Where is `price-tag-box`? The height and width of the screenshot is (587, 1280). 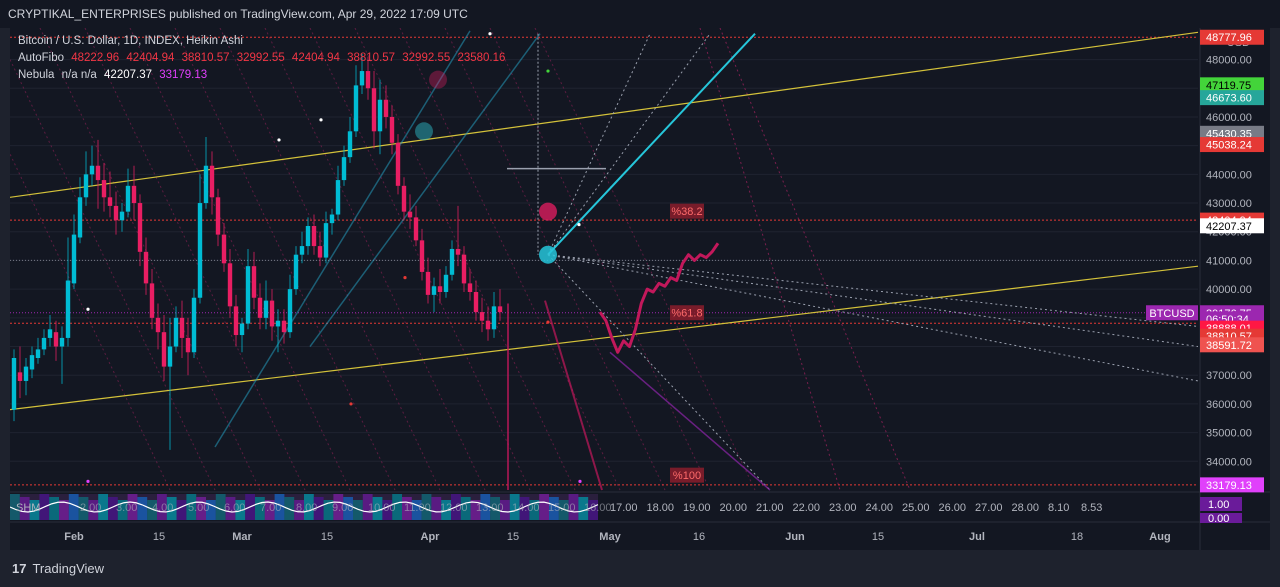 price-tag-box is located at coordinates (1232, 485).